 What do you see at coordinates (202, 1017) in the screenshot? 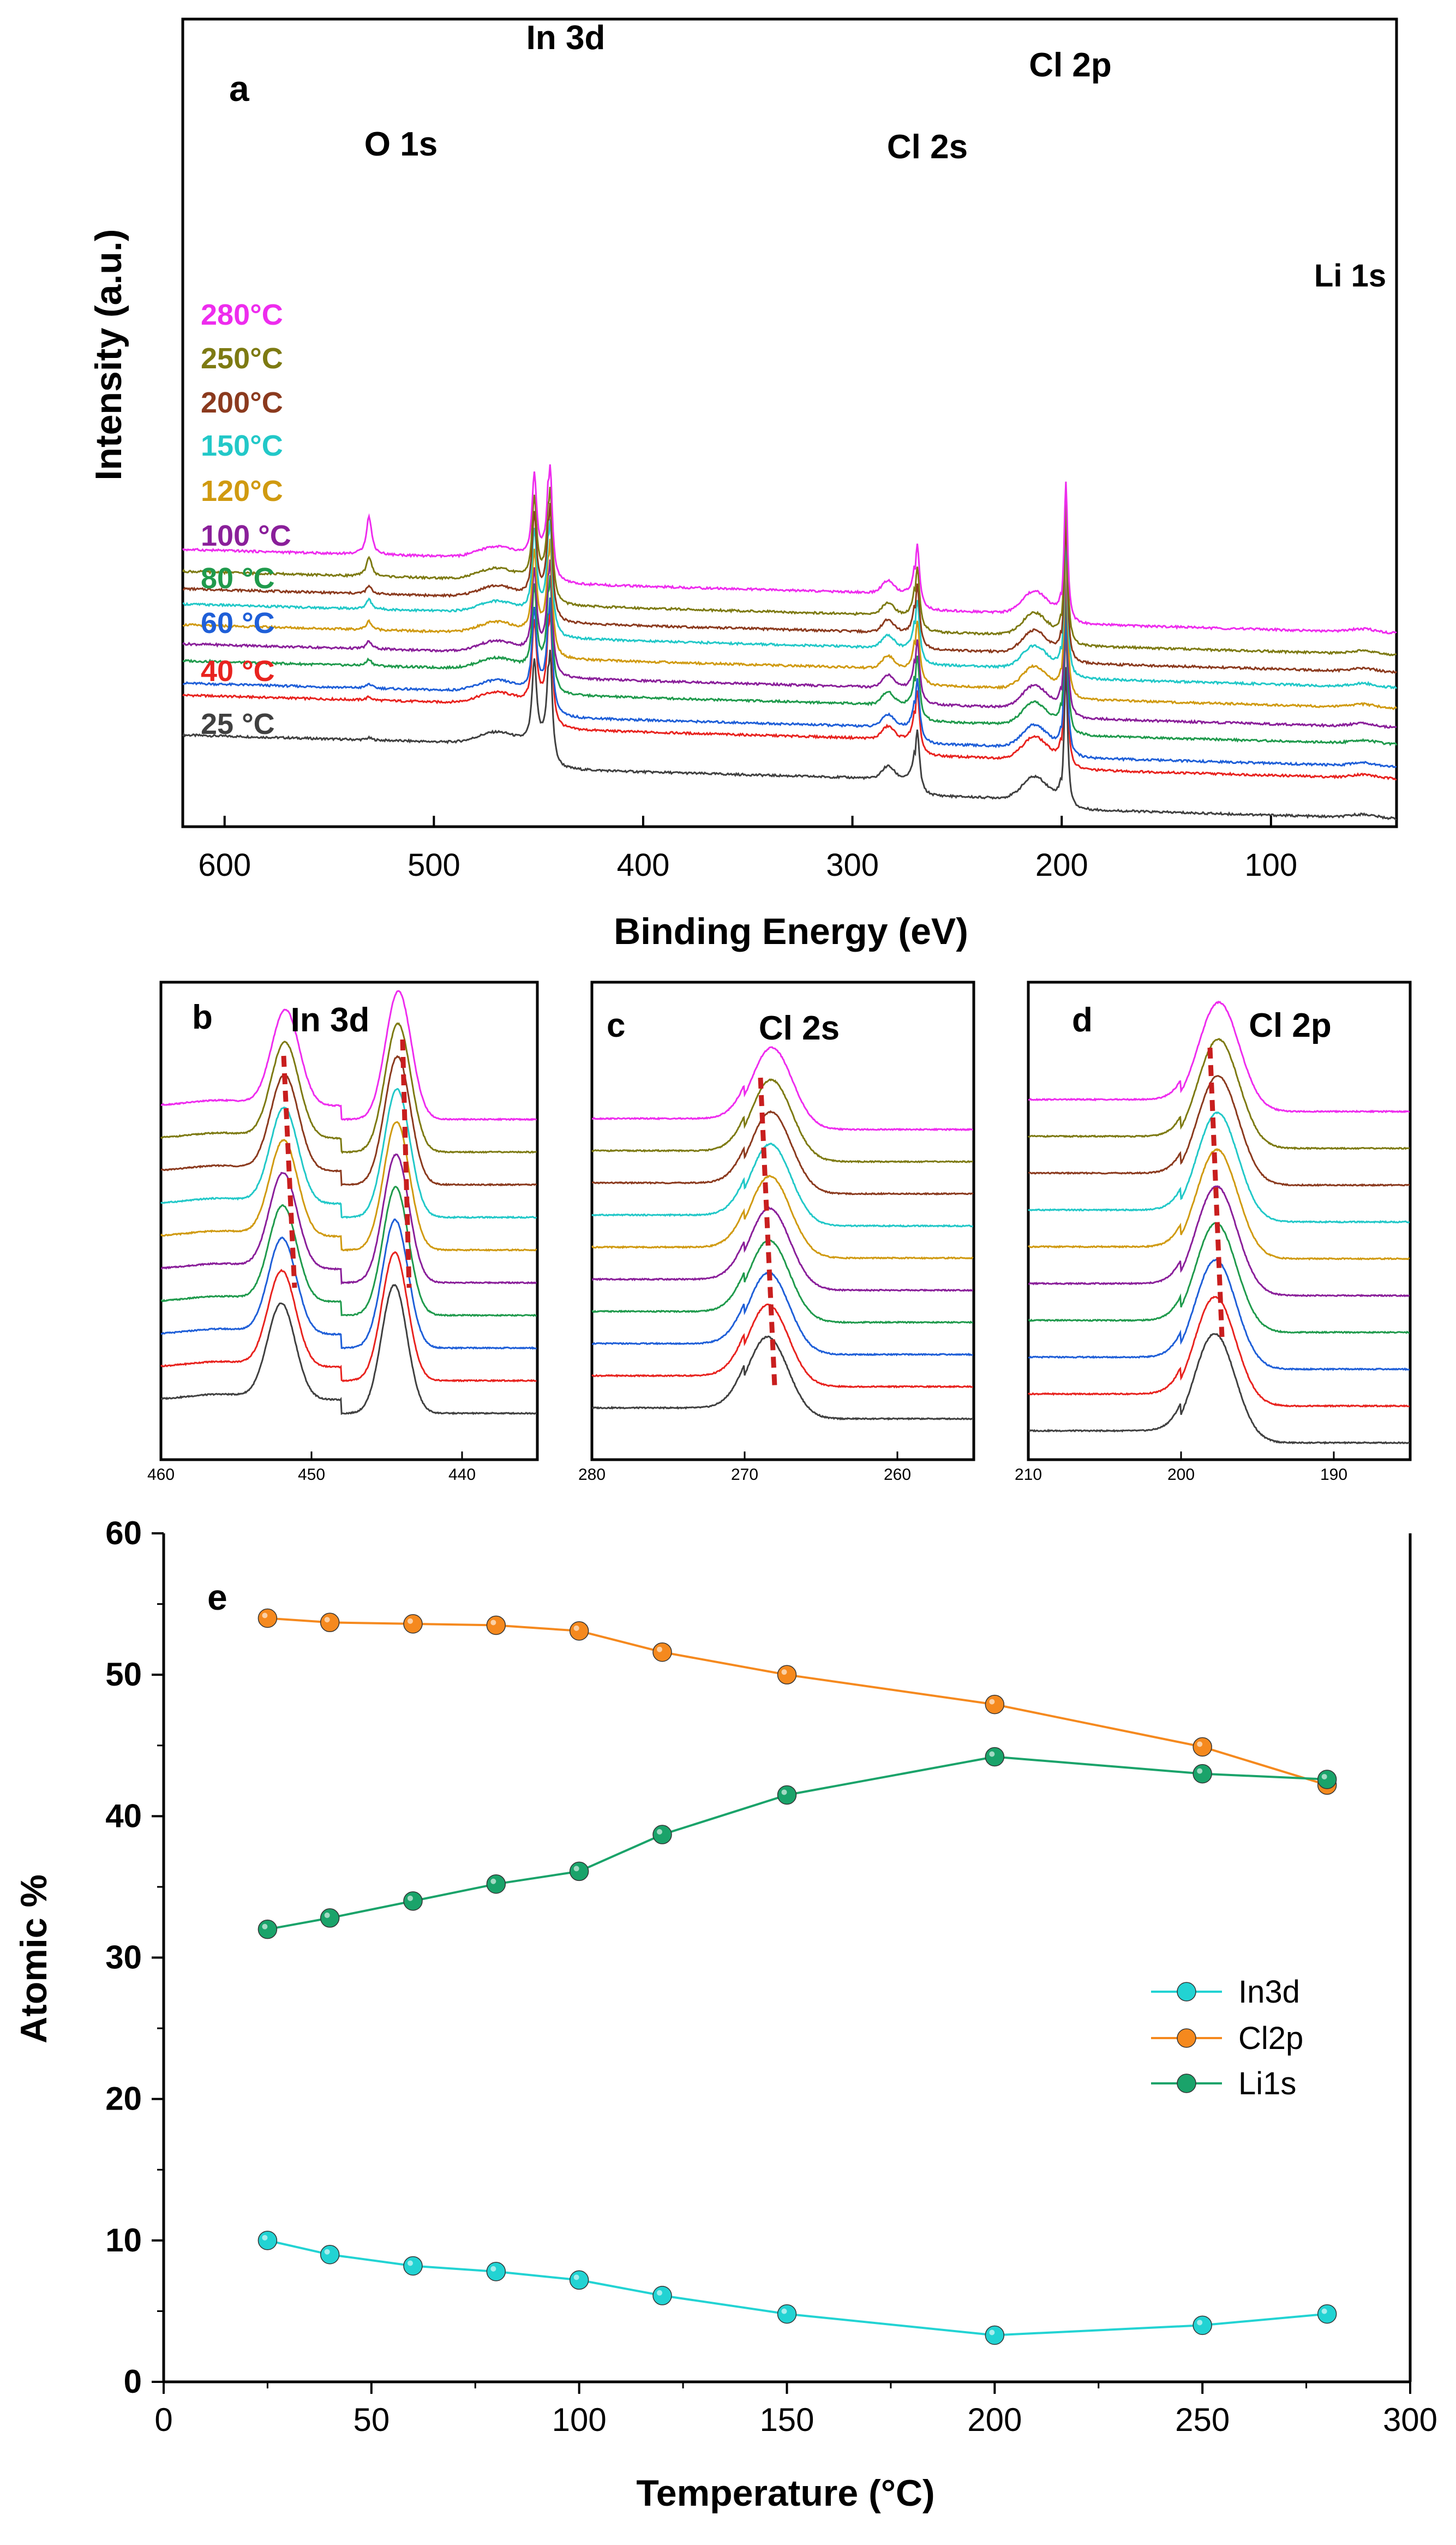
I see `panel-b-label: b` at bounding box center [202, 1017].